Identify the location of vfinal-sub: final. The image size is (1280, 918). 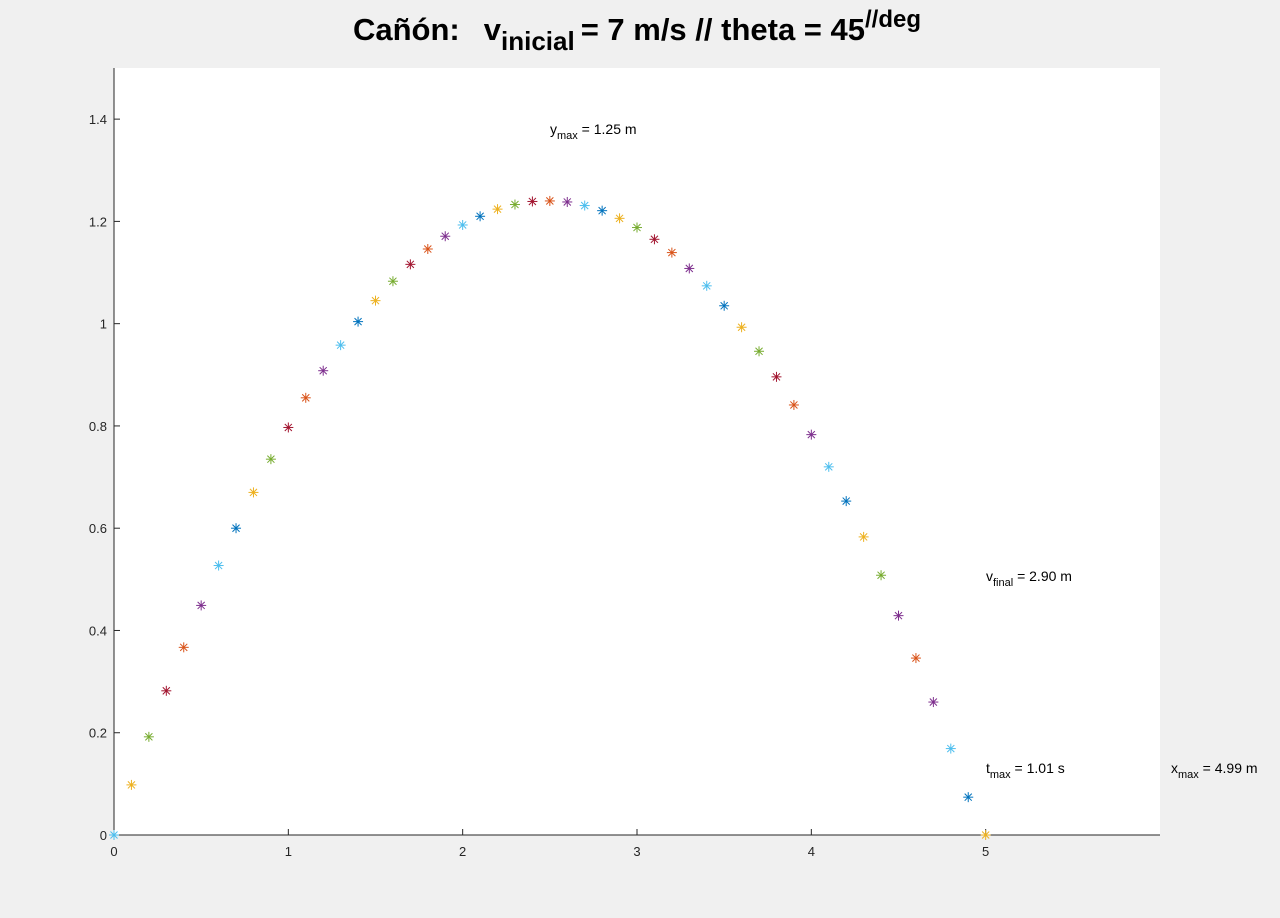
(1003, 583).